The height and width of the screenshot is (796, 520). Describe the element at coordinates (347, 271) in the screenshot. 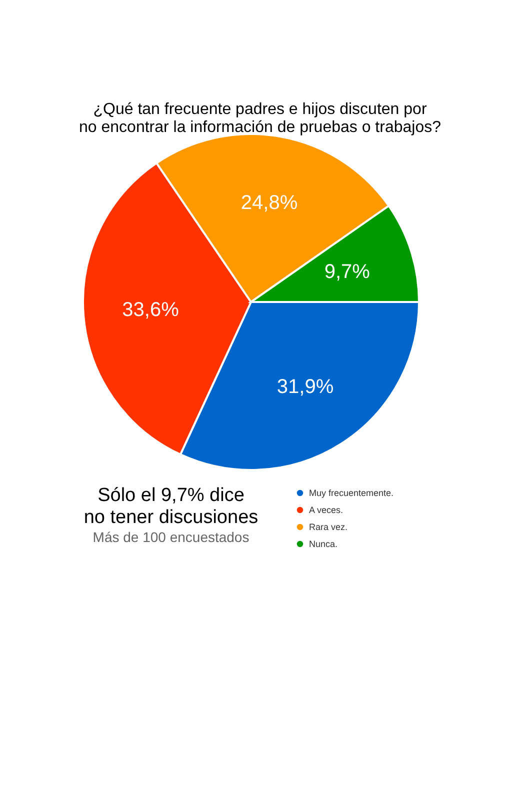

I see `data-label: 9,7%` at that location.